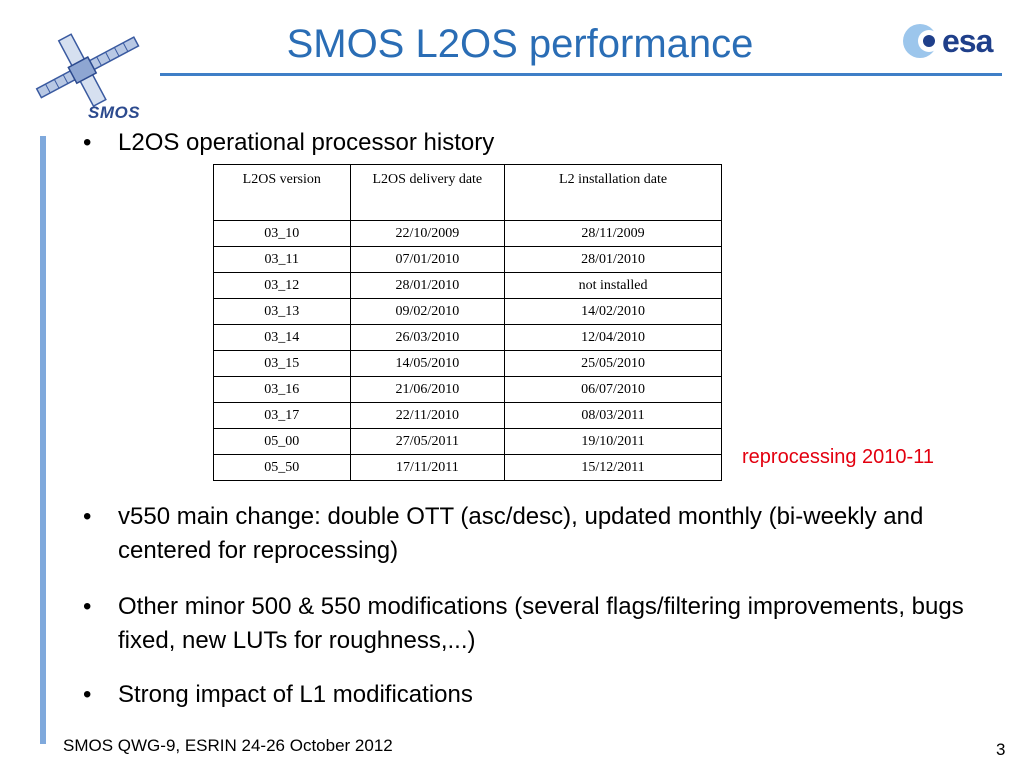 This screenshot has height=768, width=1024. I want to click on cell-installation: 28/11/2009, so click(613, 233).